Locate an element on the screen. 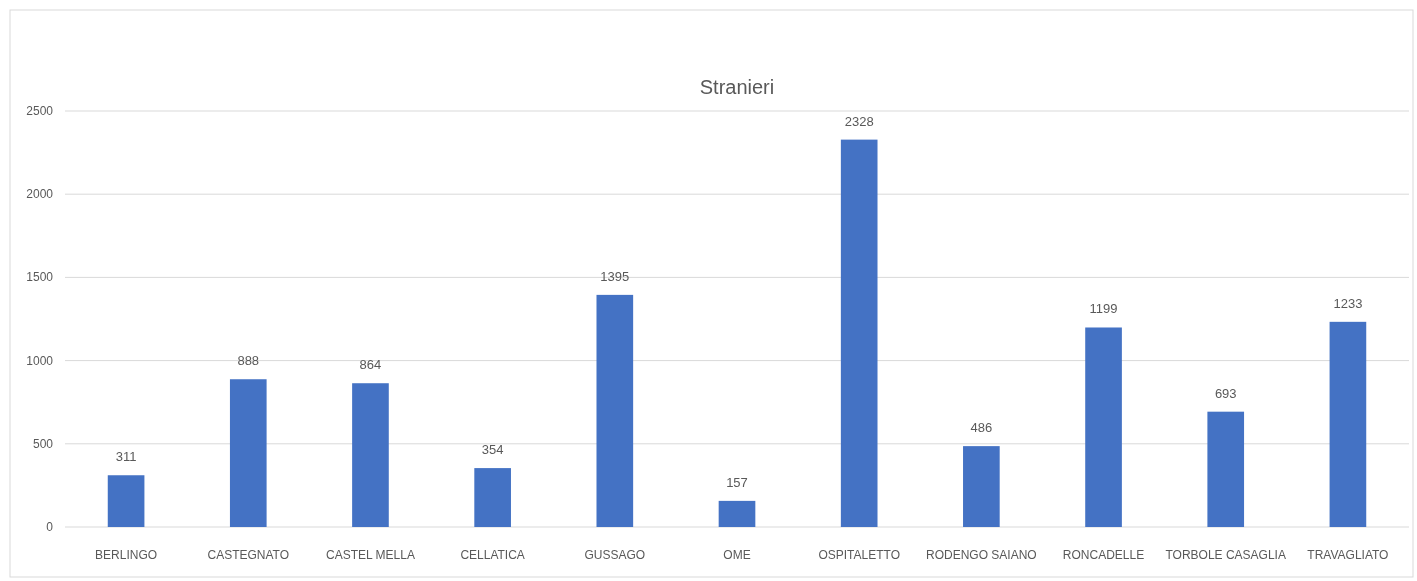 Image resolution: width=1417 pixels, height=581 pixels. data-label: 311 is located at coordinates (126, 457).